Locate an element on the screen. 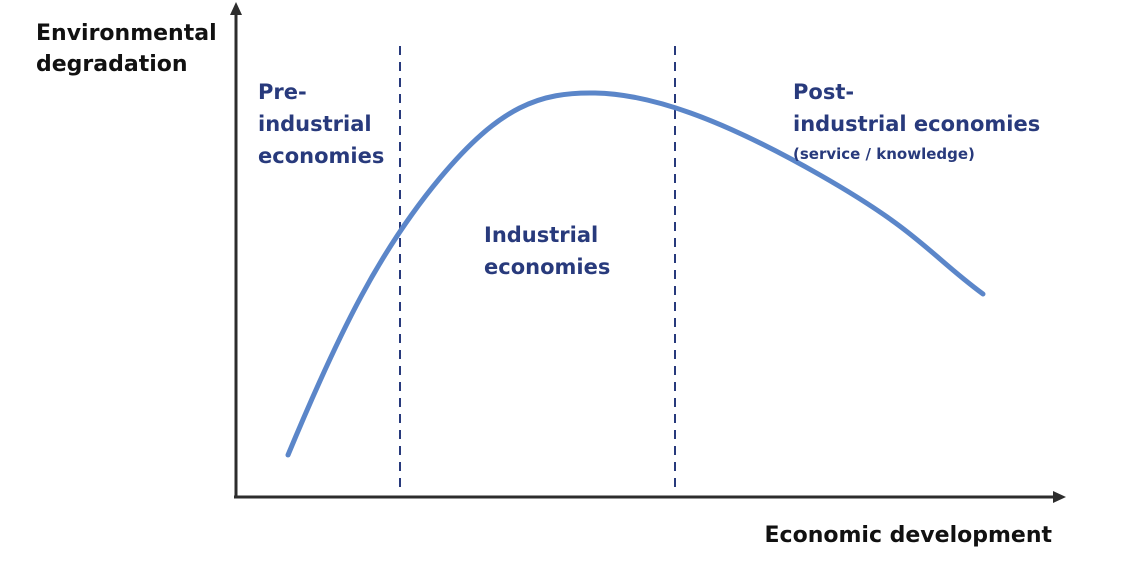  region-label-post-industrial: Post- industrial economies is located at coordinates (916, 108).